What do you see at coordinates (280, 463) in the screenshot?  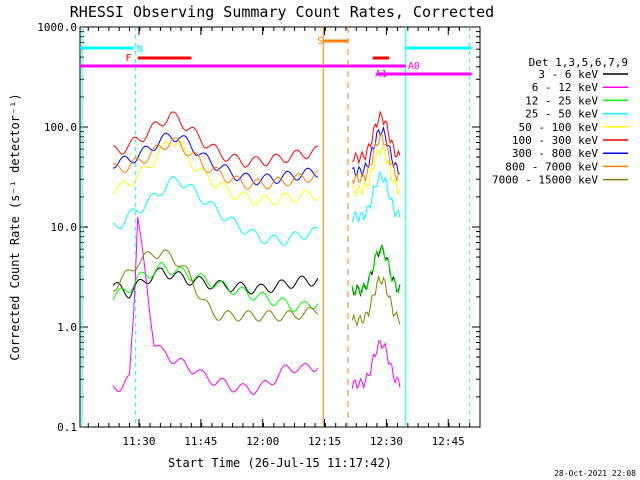 I see `x-axis-label: Start Time (26-Jul-15 11:17:42)` at bounding box center [280, 463].